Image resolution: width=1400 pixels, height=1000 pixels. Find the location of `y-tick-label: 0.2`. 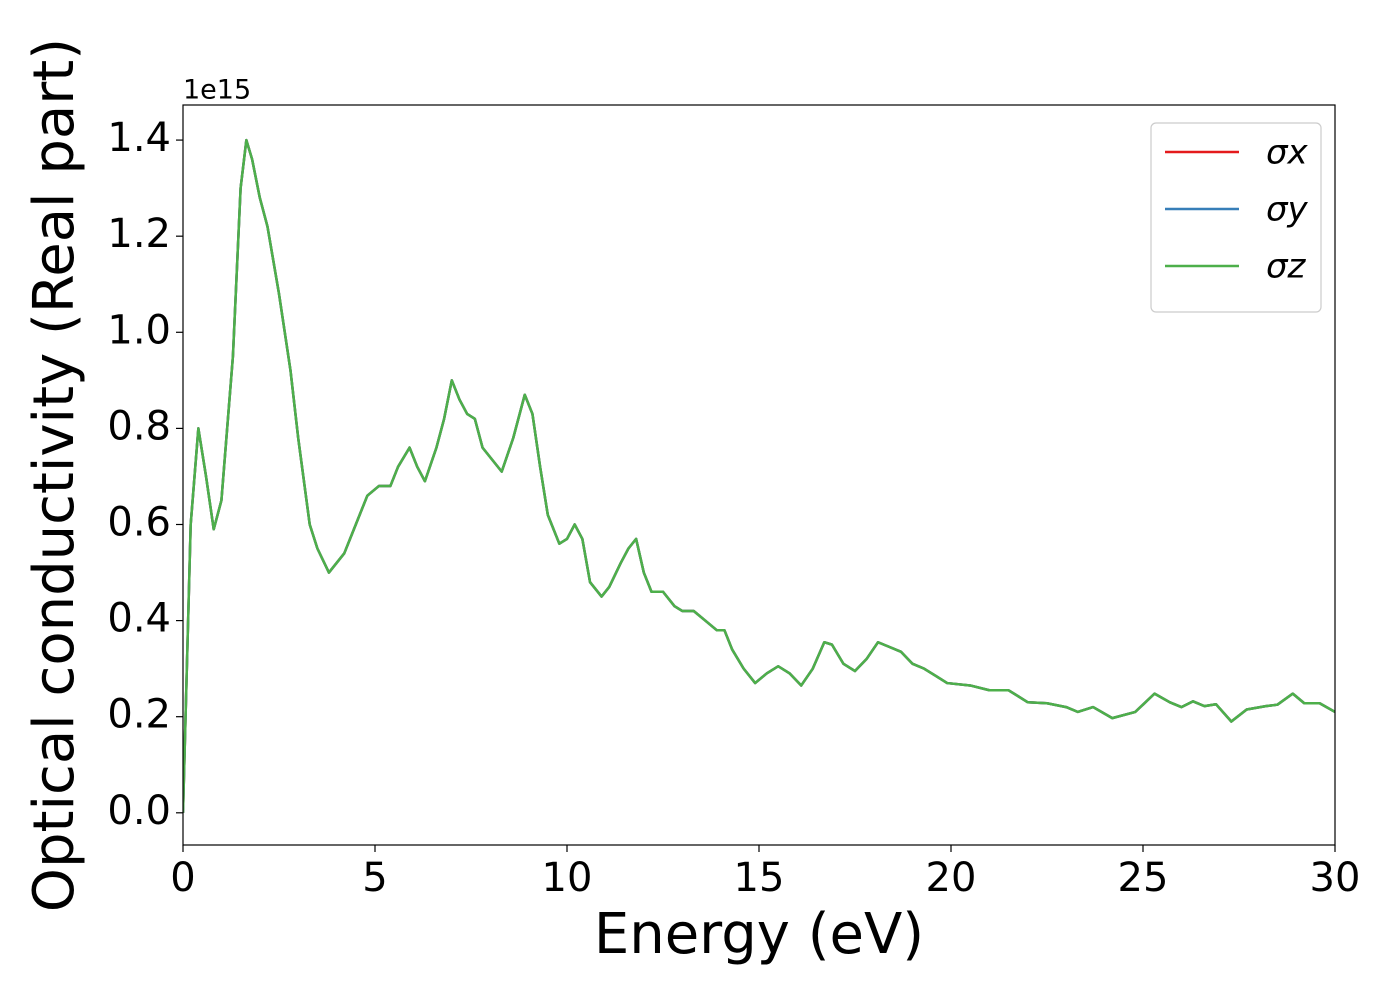

y-tick-label: 0.2 is located at coordinates (139, 715).